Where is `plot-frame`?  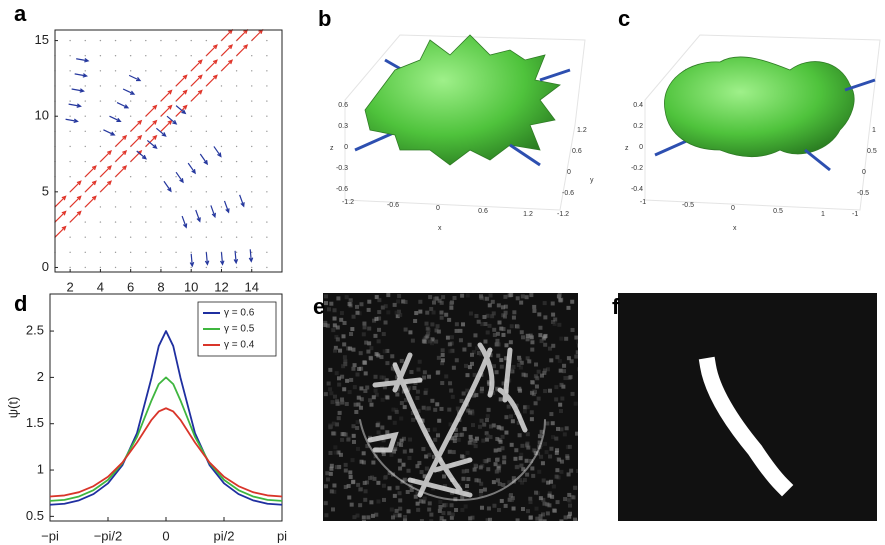
plot-frame is located at coordinates (168, 151).